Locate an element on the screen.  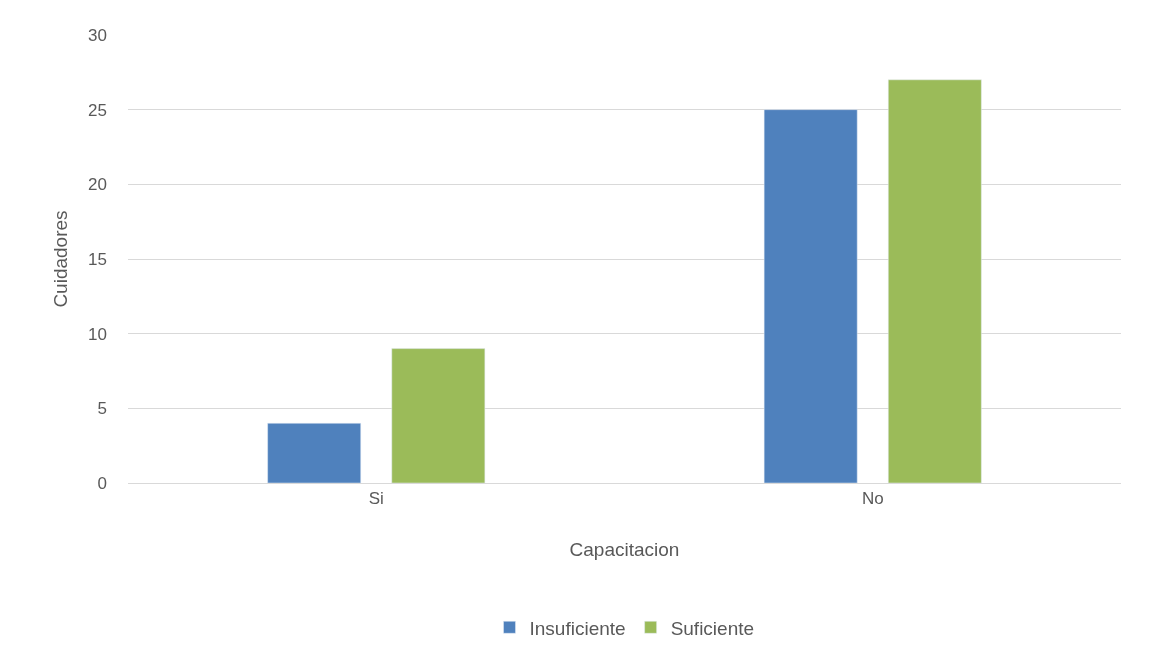
y-tick-label: 30 is located at coordinates (97, 35).